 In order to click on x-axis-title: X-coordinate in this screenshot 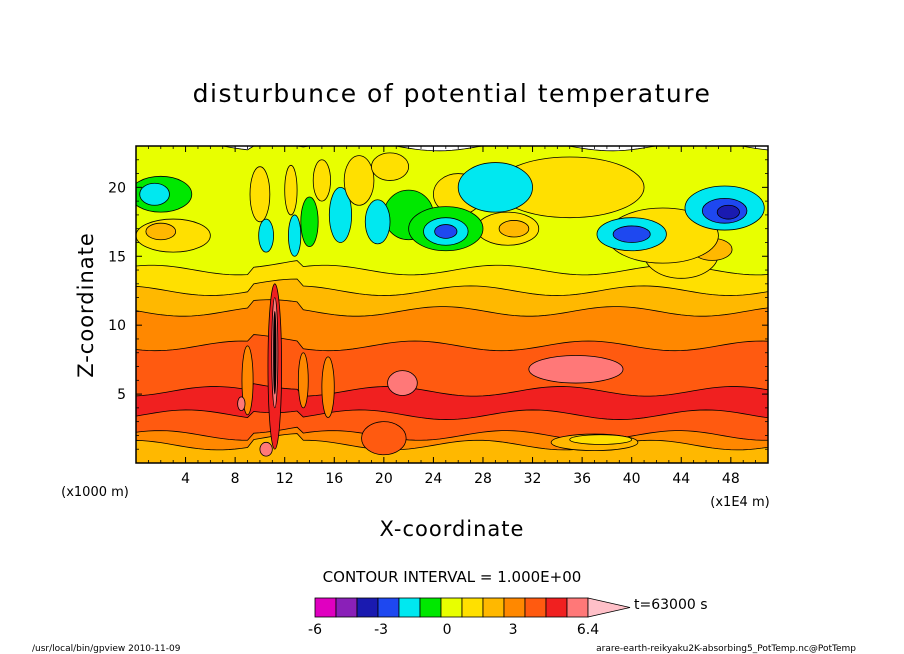, I will do `click(452, 529)`.